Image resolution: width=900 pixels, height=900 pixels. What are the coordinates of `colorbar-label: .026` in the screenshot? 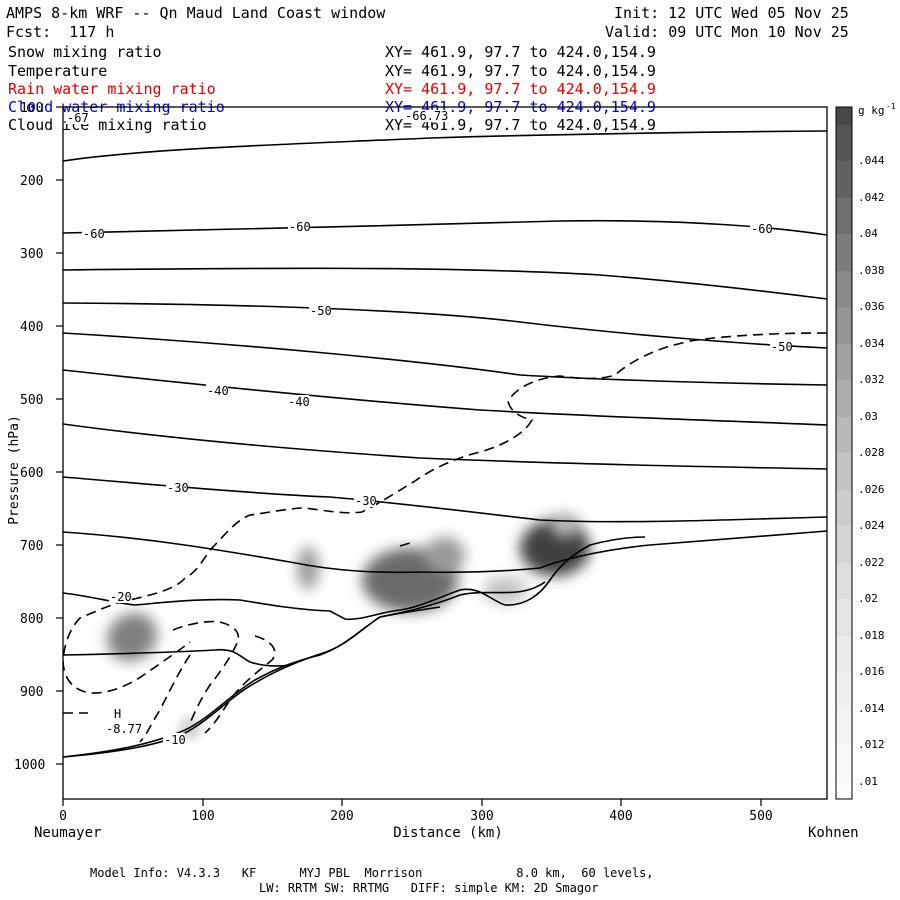 It's located at (871, 489).